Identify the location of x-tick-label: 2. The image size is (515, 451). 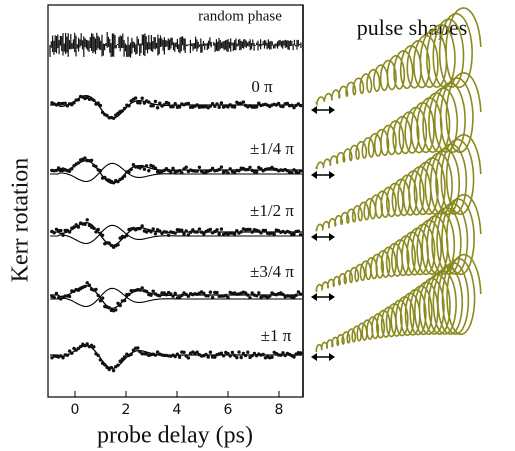
(126, 410).